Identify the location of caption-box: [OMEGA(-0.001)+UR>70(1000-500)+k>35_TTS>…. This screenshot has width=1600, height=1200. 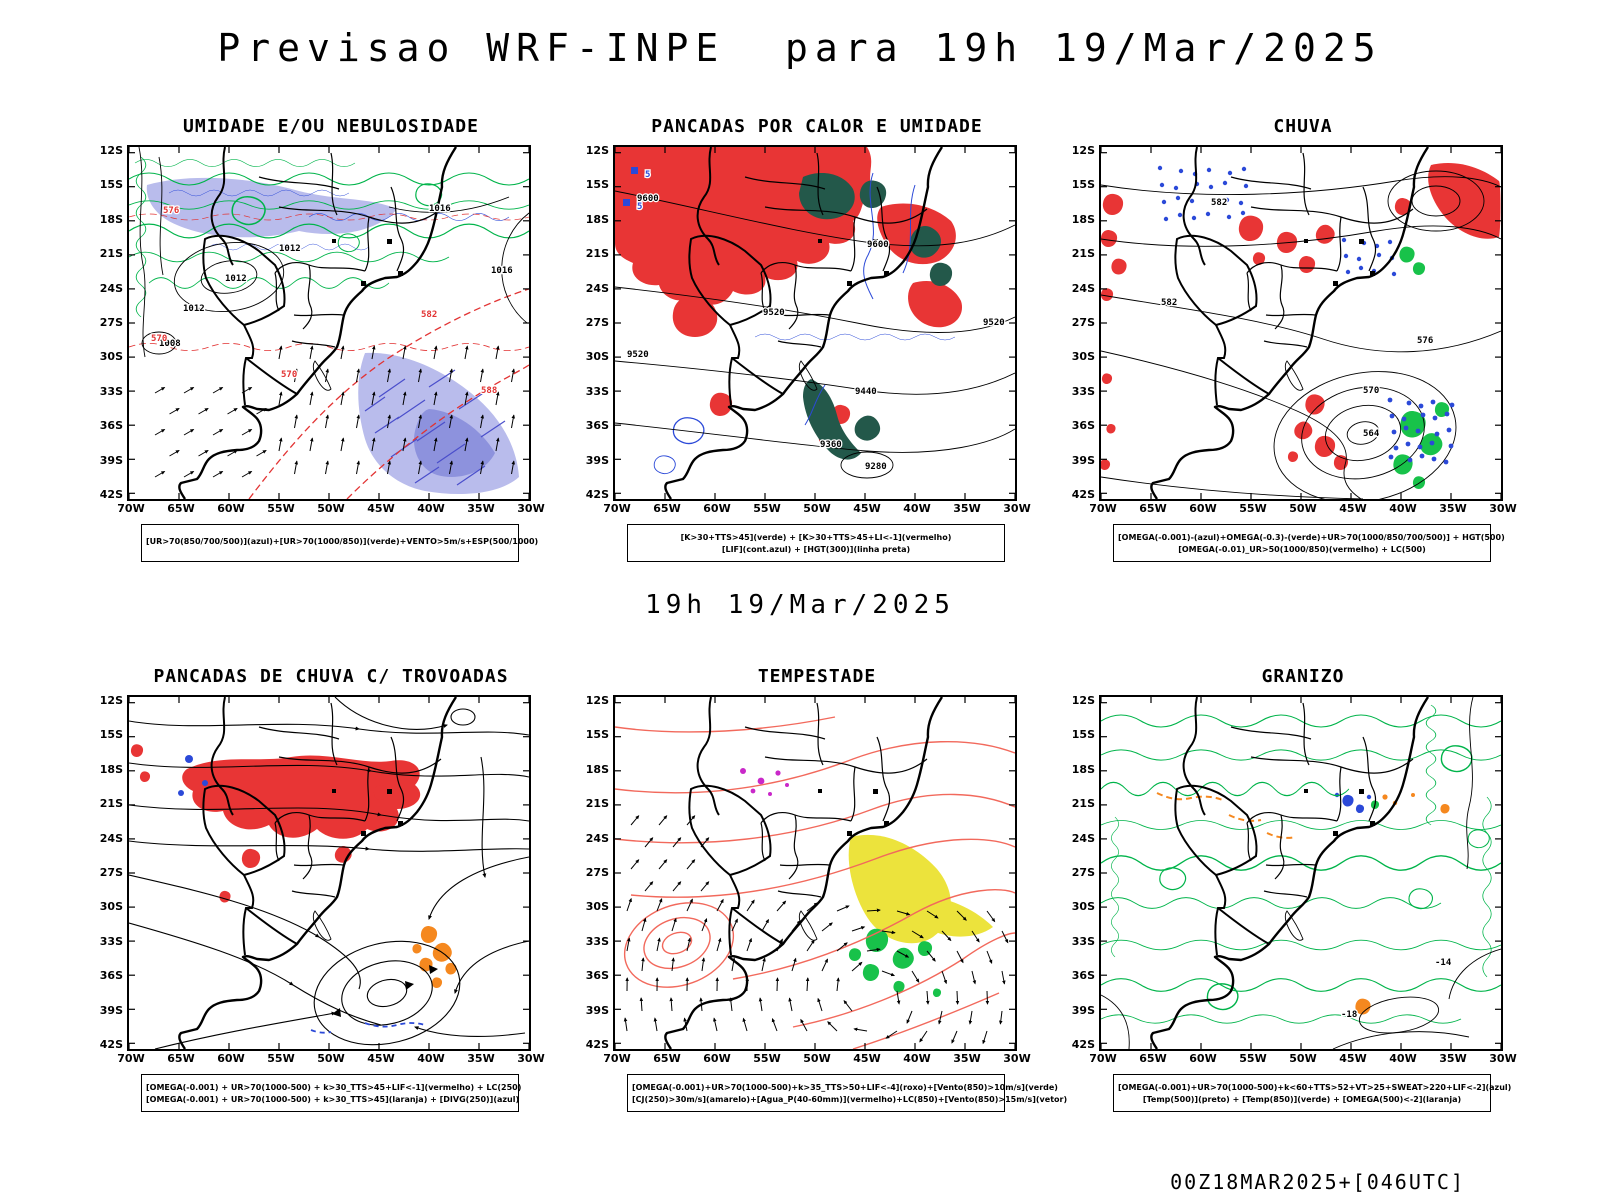
(847, 1093).